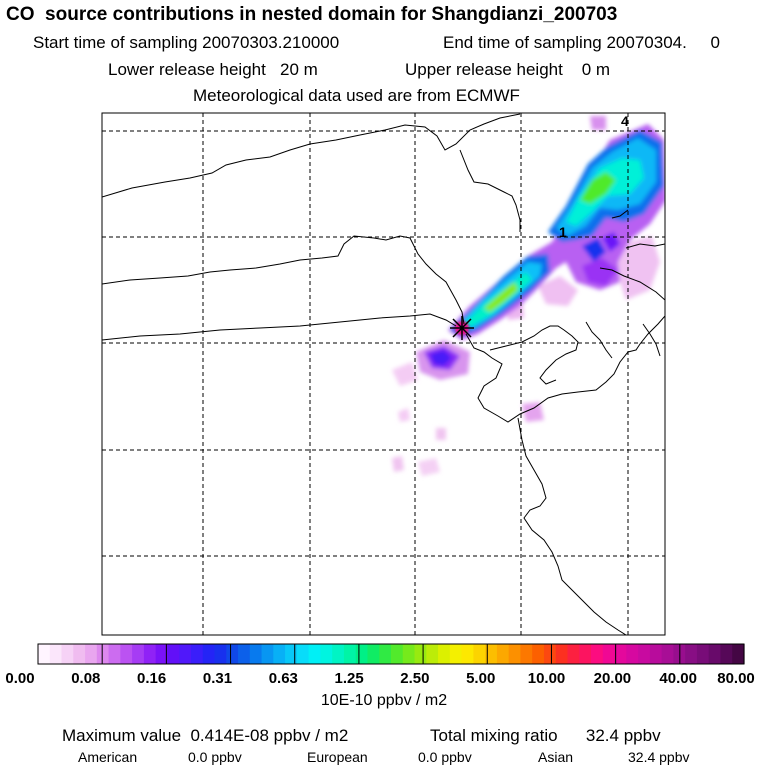  I want to click on colorbar, so click(391, 654).